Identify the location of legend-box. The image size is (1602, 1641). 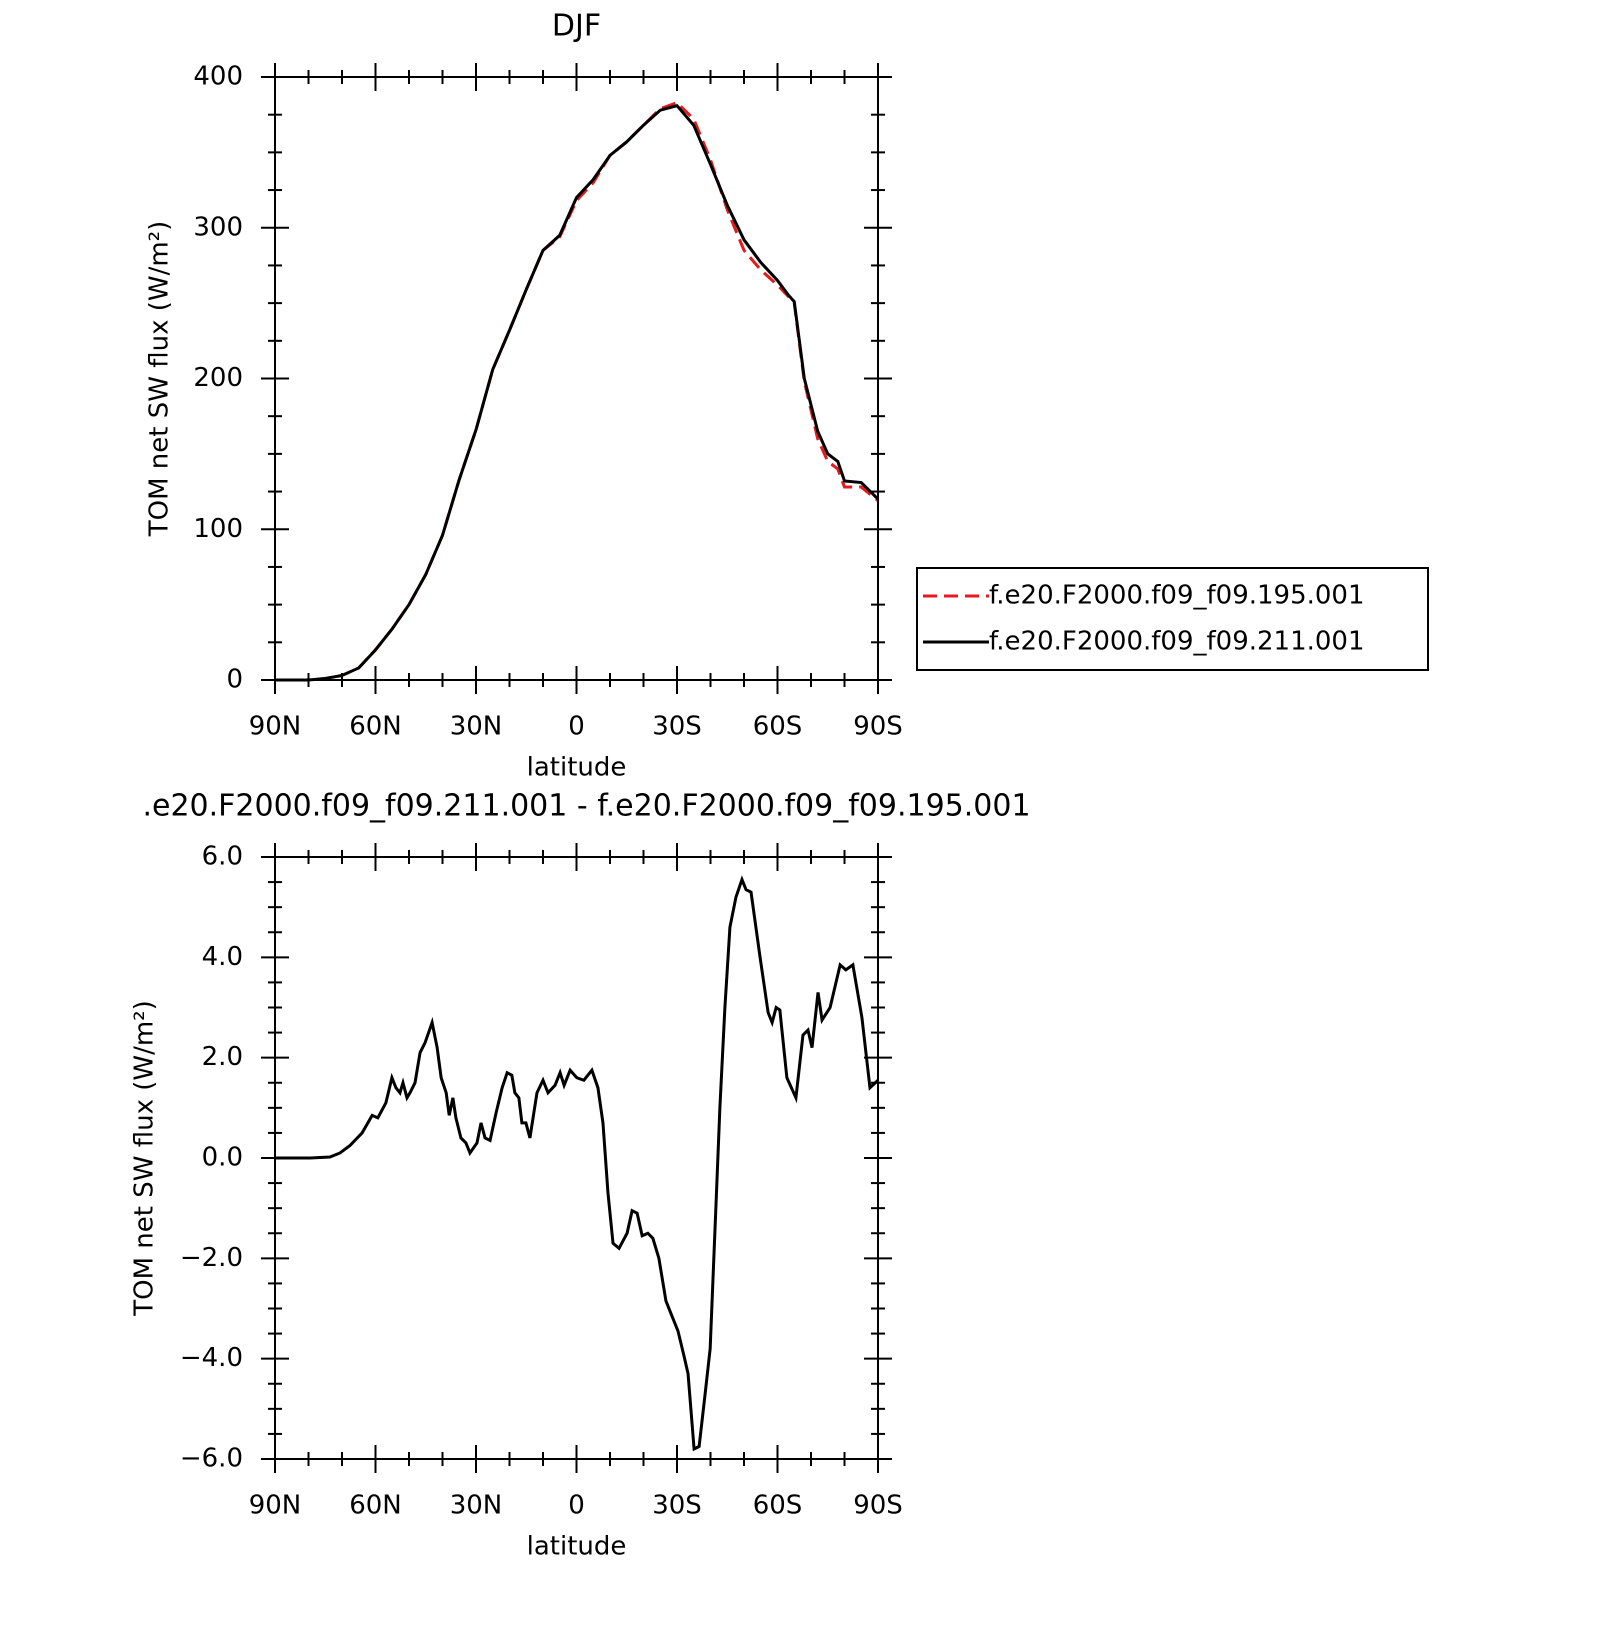
(1172, 619).